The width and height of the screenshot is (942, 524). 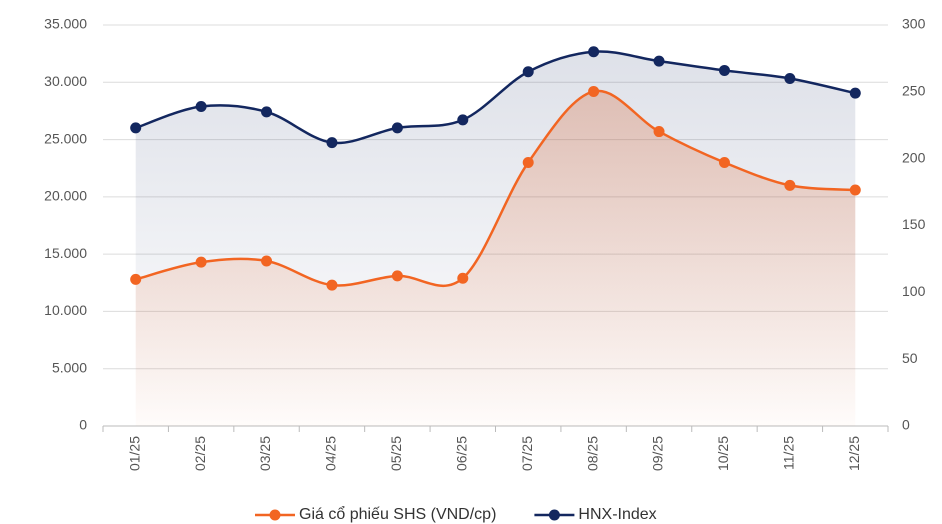 What do you see at coordinates (396, 453) in the screenshot?
I see `x-tick-label: 05/25` at bounding box center [396, 453].